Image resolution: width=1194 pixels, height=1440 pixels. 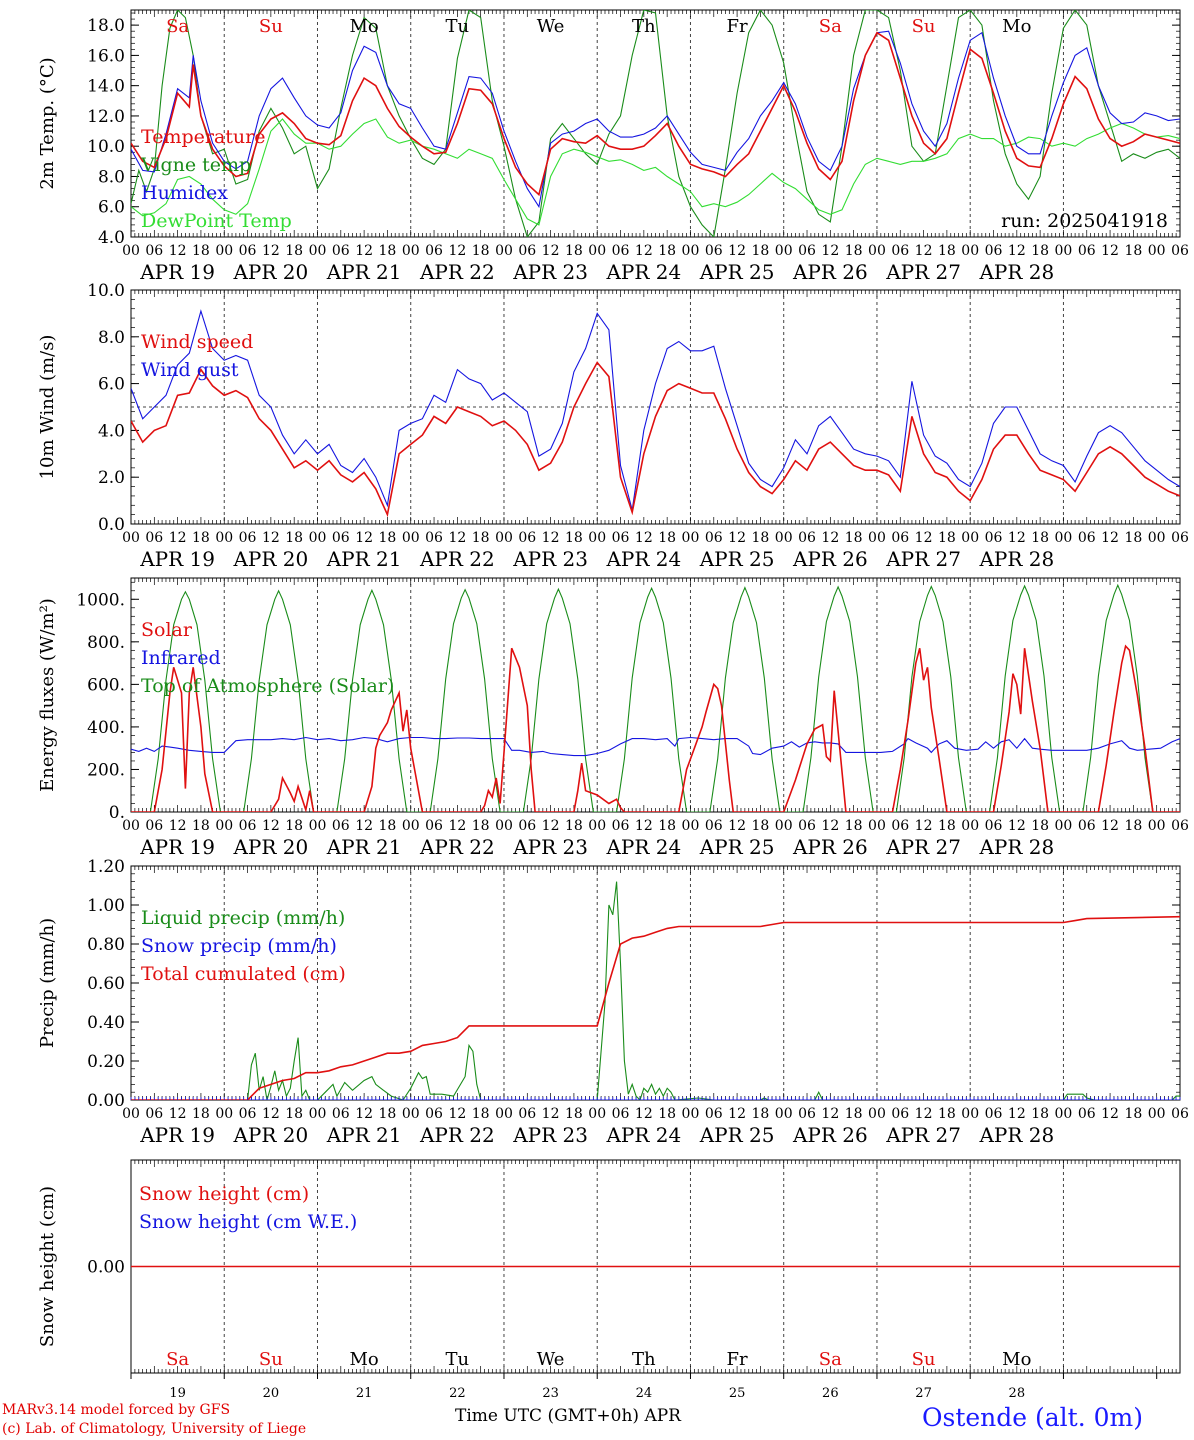 I want to click on date-number-label: 22, so click(x=457, y=1393).